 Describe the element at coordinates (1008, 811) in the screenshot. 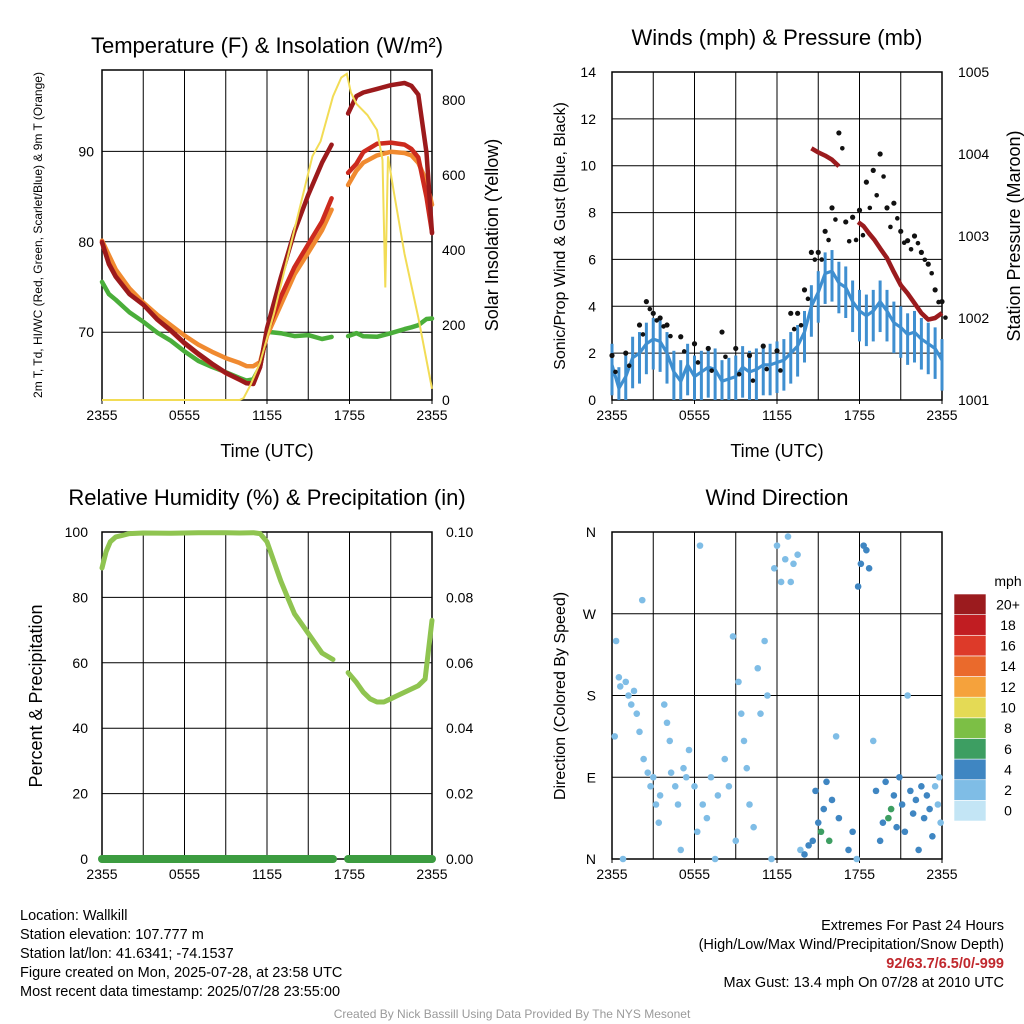

I see `colorbar-label: 0` at that location.